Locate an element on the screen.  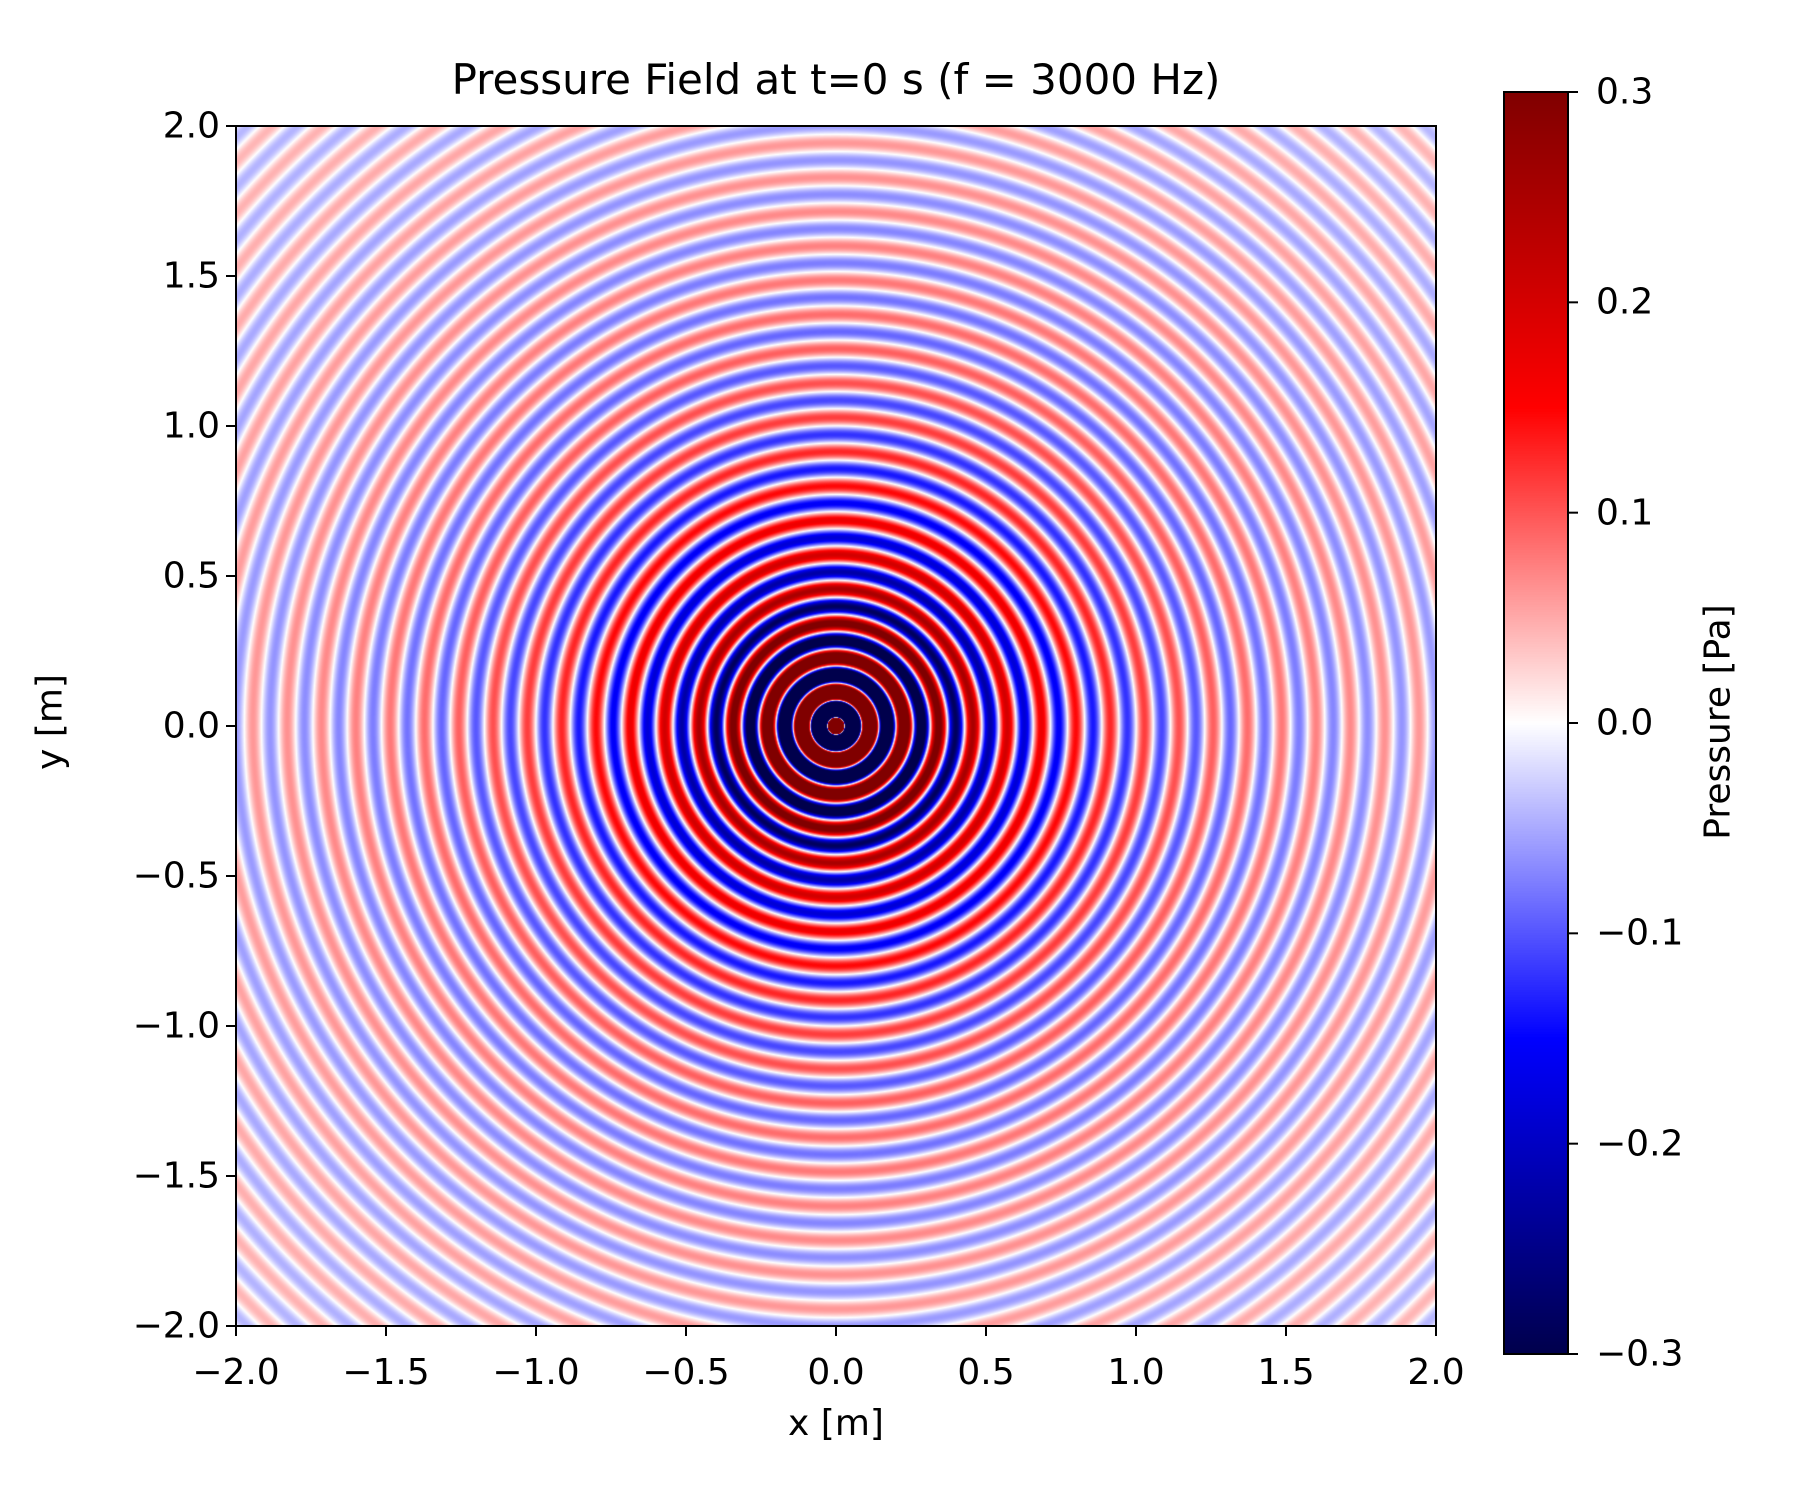
x-tick-label: 1.0 is located at coordinates (1136, 1372).